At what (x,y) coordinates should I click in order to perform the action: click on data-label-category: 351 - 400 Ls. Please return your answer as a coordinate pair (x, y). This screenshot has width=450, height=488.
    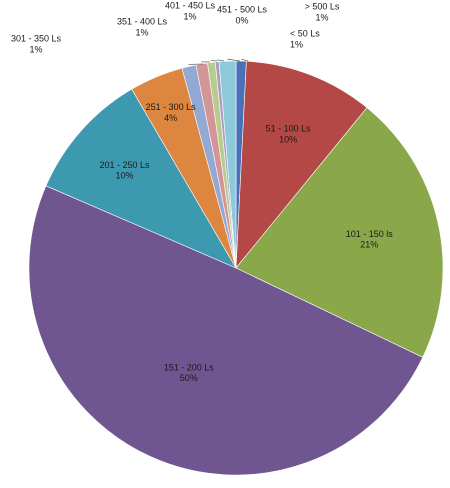
    Looking at the image, I should click on (142, 22).